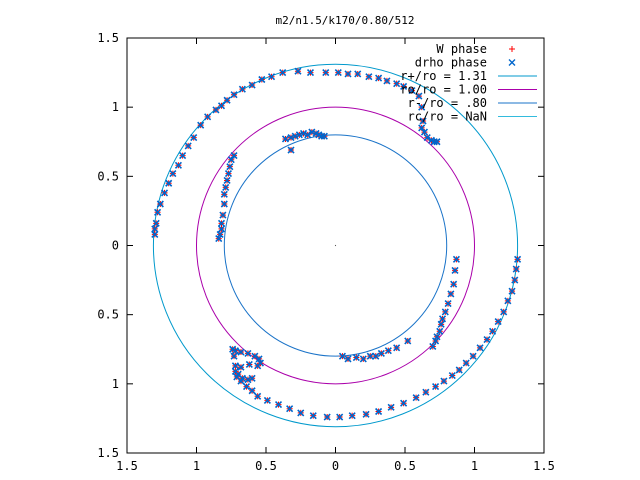 Image resolution: width=640 pixels, height=480 pixels. Describe the element at coordinates (447, 103) in the screenshot. I see `legend-label: r-/ro = .80` at that location.